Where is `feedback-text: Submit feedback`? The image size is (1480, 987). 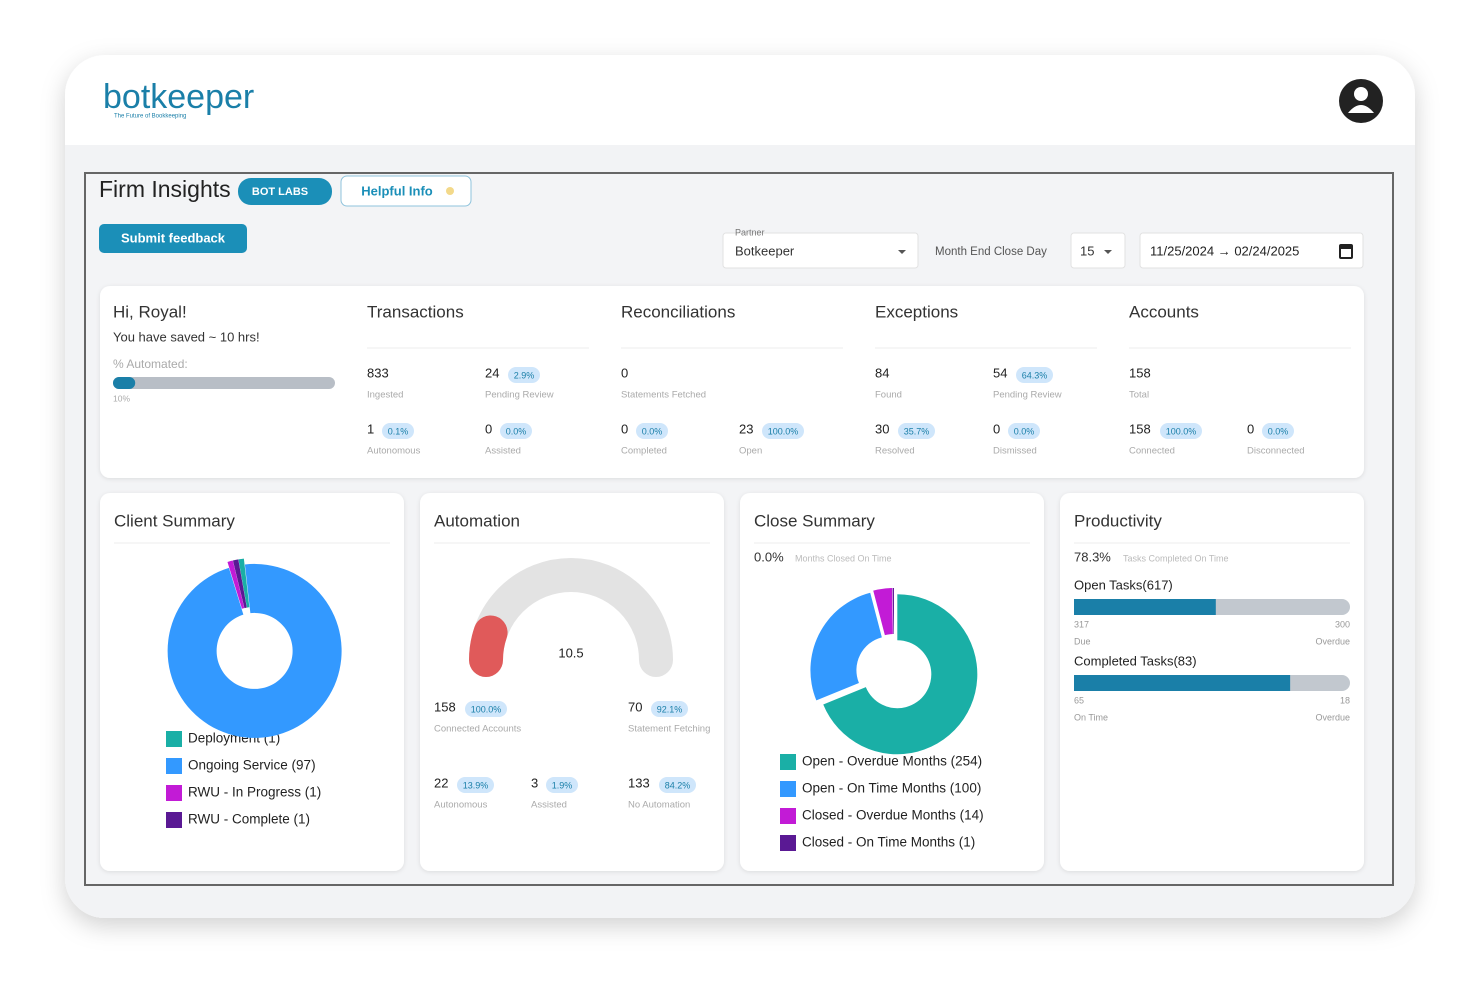 feedback-text: Submit feedback is located at coordinates (173, 237).